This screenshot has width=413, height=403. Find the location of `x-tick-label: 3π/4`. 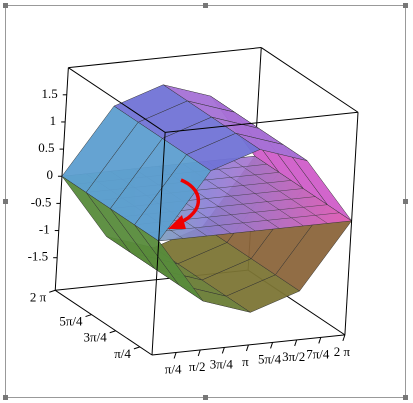

x-tick-label: 3π/4 is located at coordinates (222, 363).